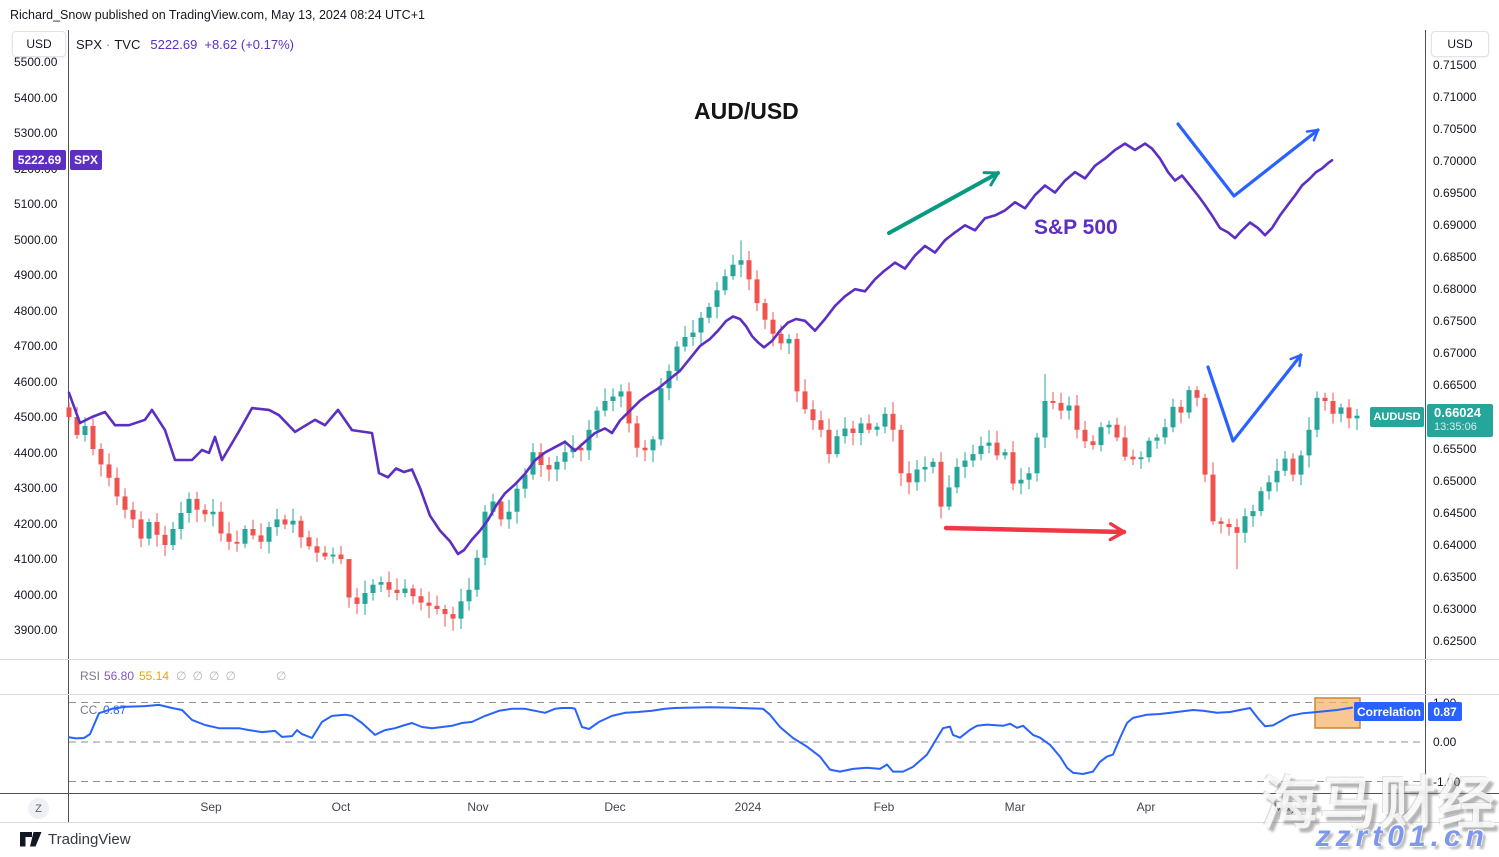 Image resolution: width=1499 pixels, height=857 pixels. I want to click on left-axis-tick: 5100.00, so click(36, 204).